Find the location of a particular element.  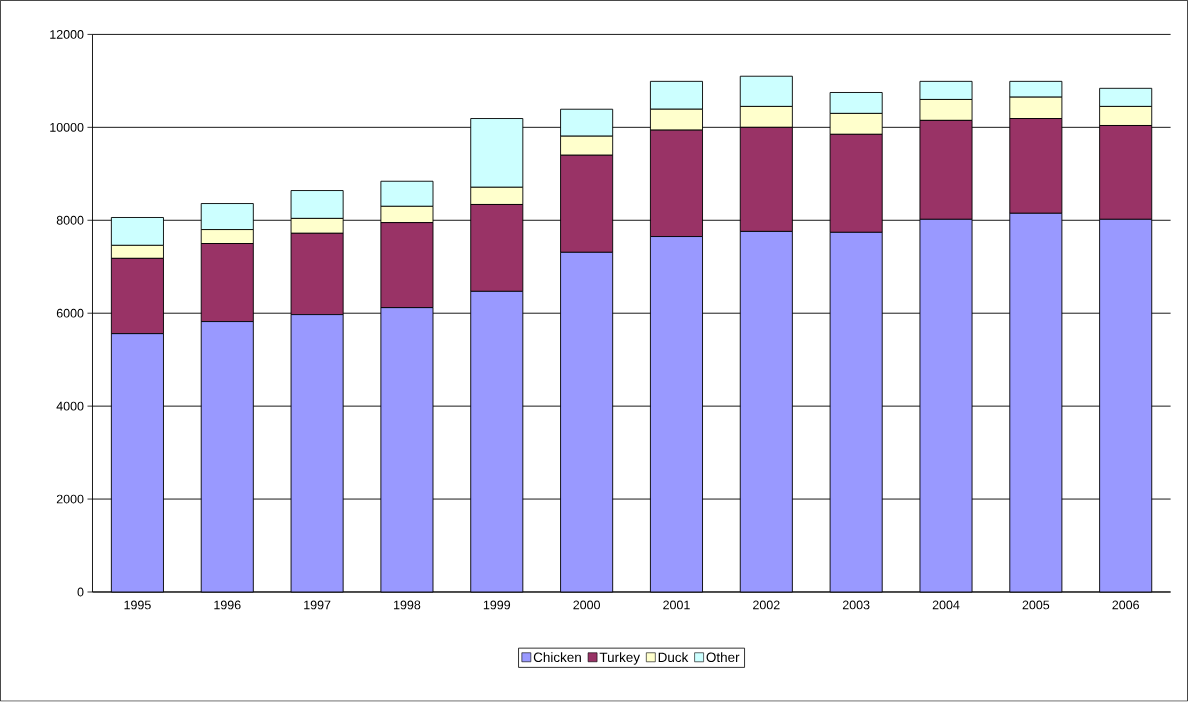

y-tick-label: 6000 is located at coordinates (70, 313).